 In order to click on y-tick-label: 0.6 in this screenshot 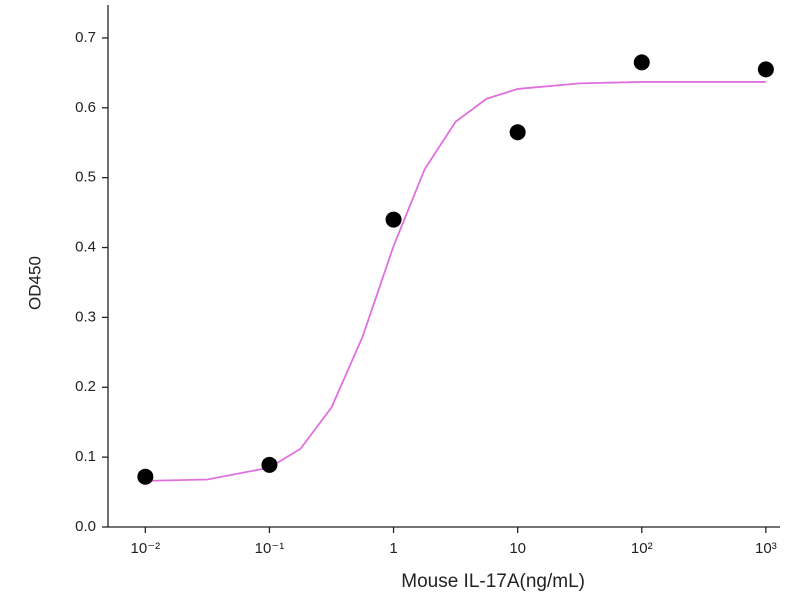, I will do `click(85, 107)`.